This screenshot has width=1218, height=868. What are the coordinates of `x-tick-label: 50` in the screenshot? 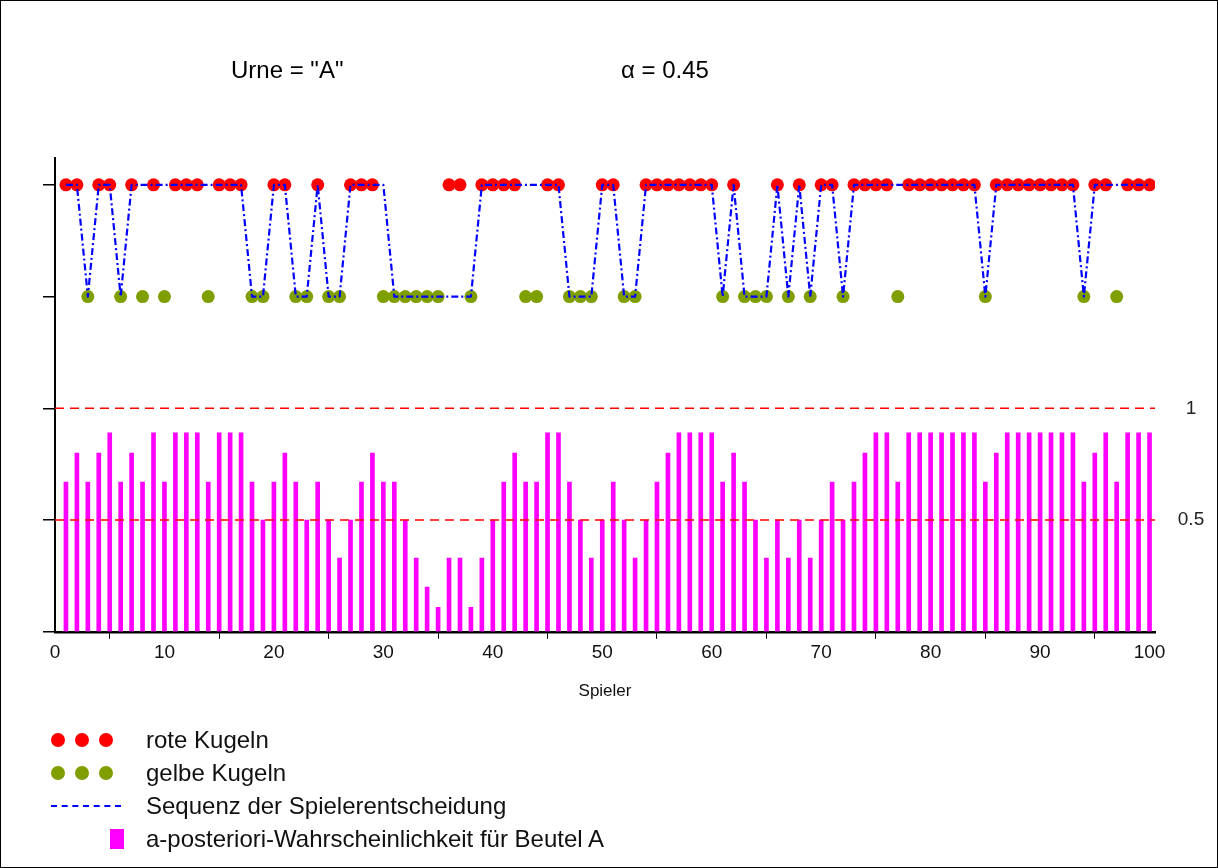 It's located at (602, 652).